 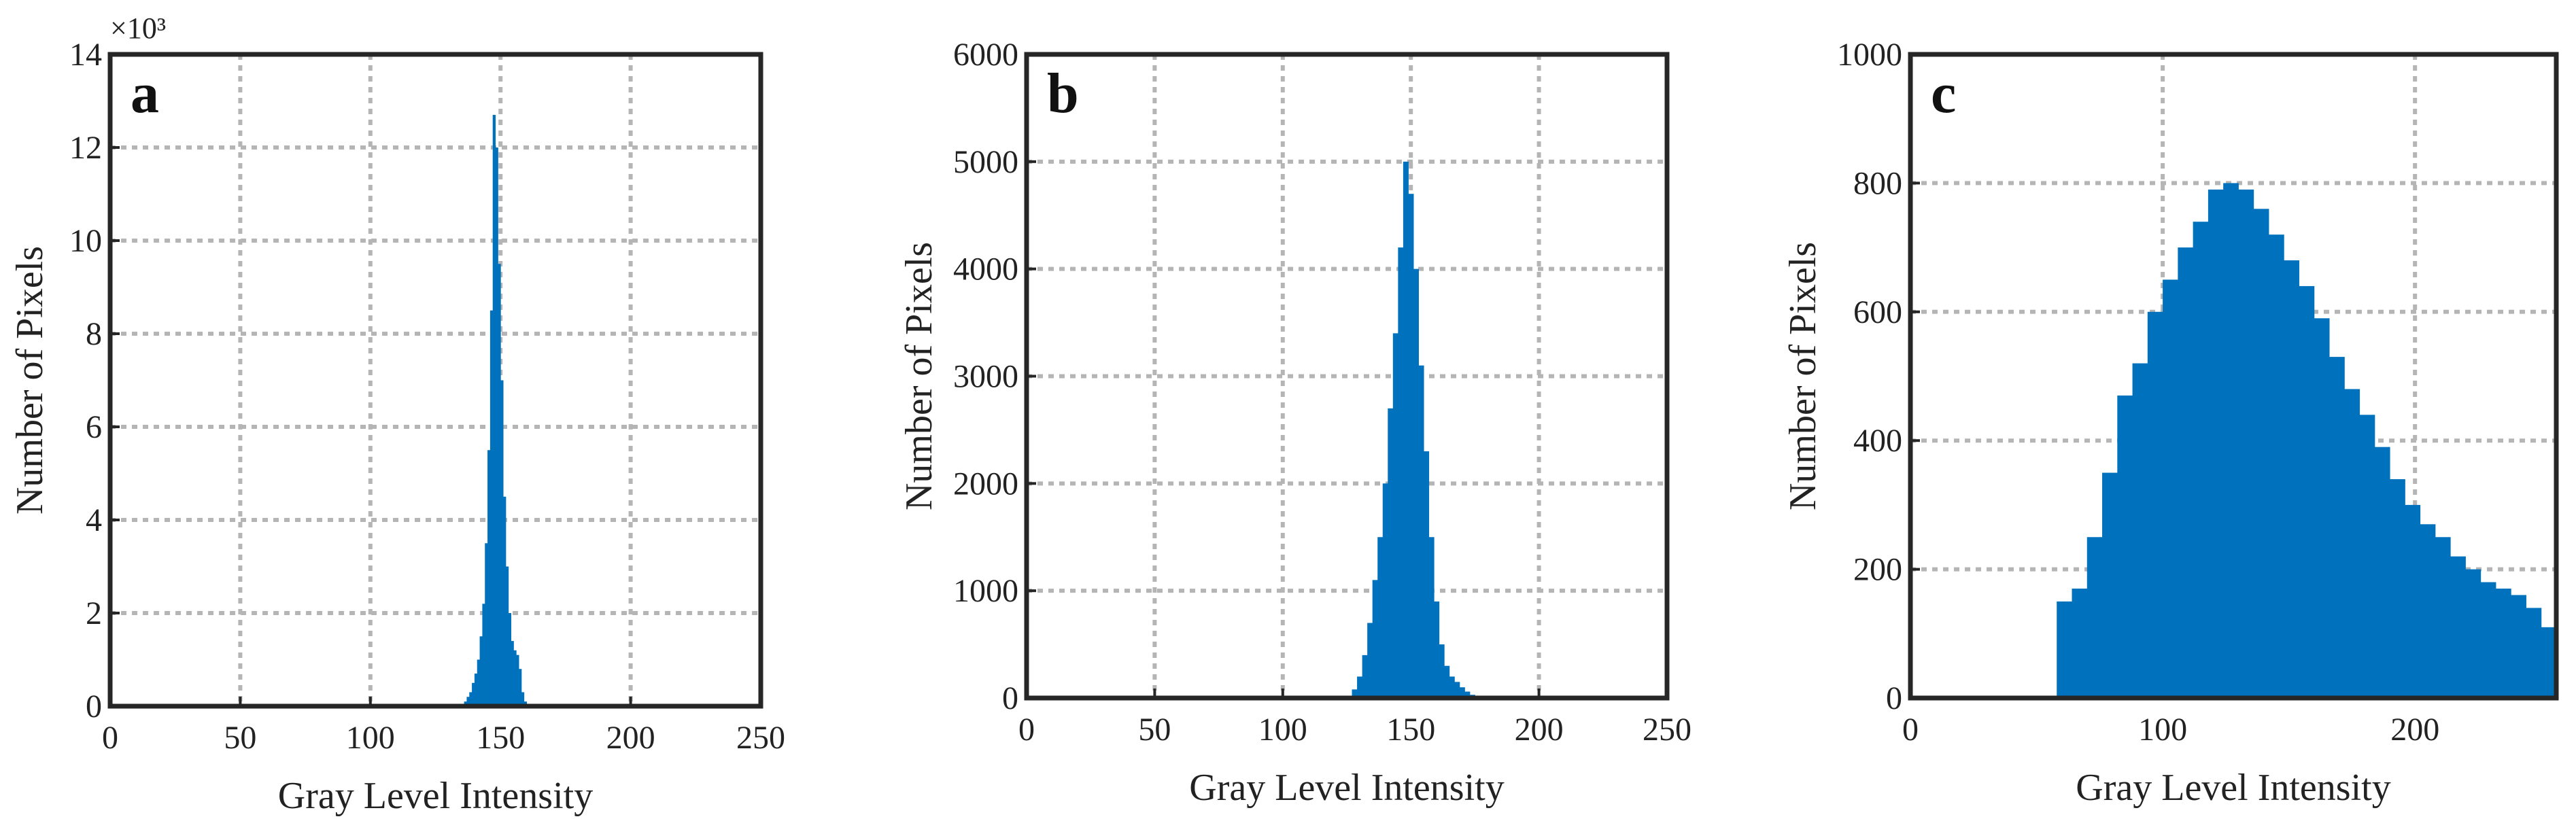 What do you see at coordinates (1877, 312) in the screenshot?
I see `y-tick-label: 600` at bounding box center [1877, 312].